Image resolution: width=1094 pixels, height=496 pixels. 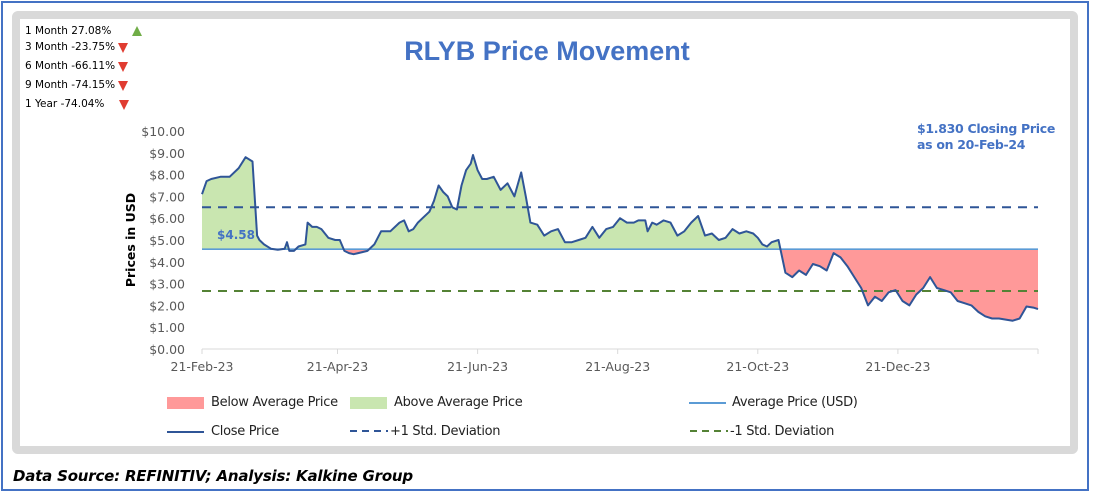 I want to click on y-tick-label: $2.00, so click(x=167, y=305).